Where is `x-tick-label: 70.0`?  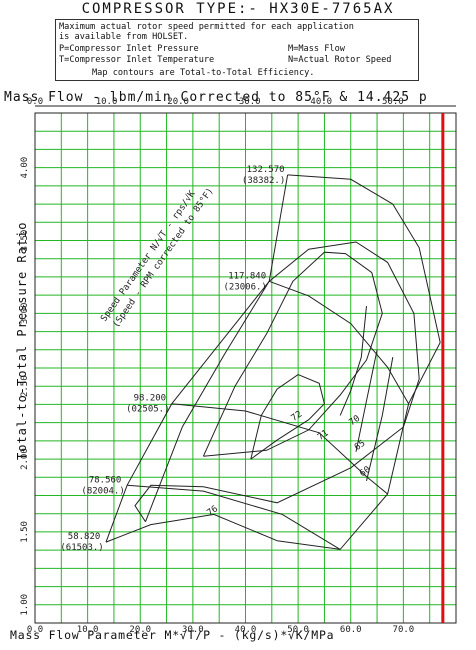 x-tick-label: 70.0 is located at coordinates (404, 630).